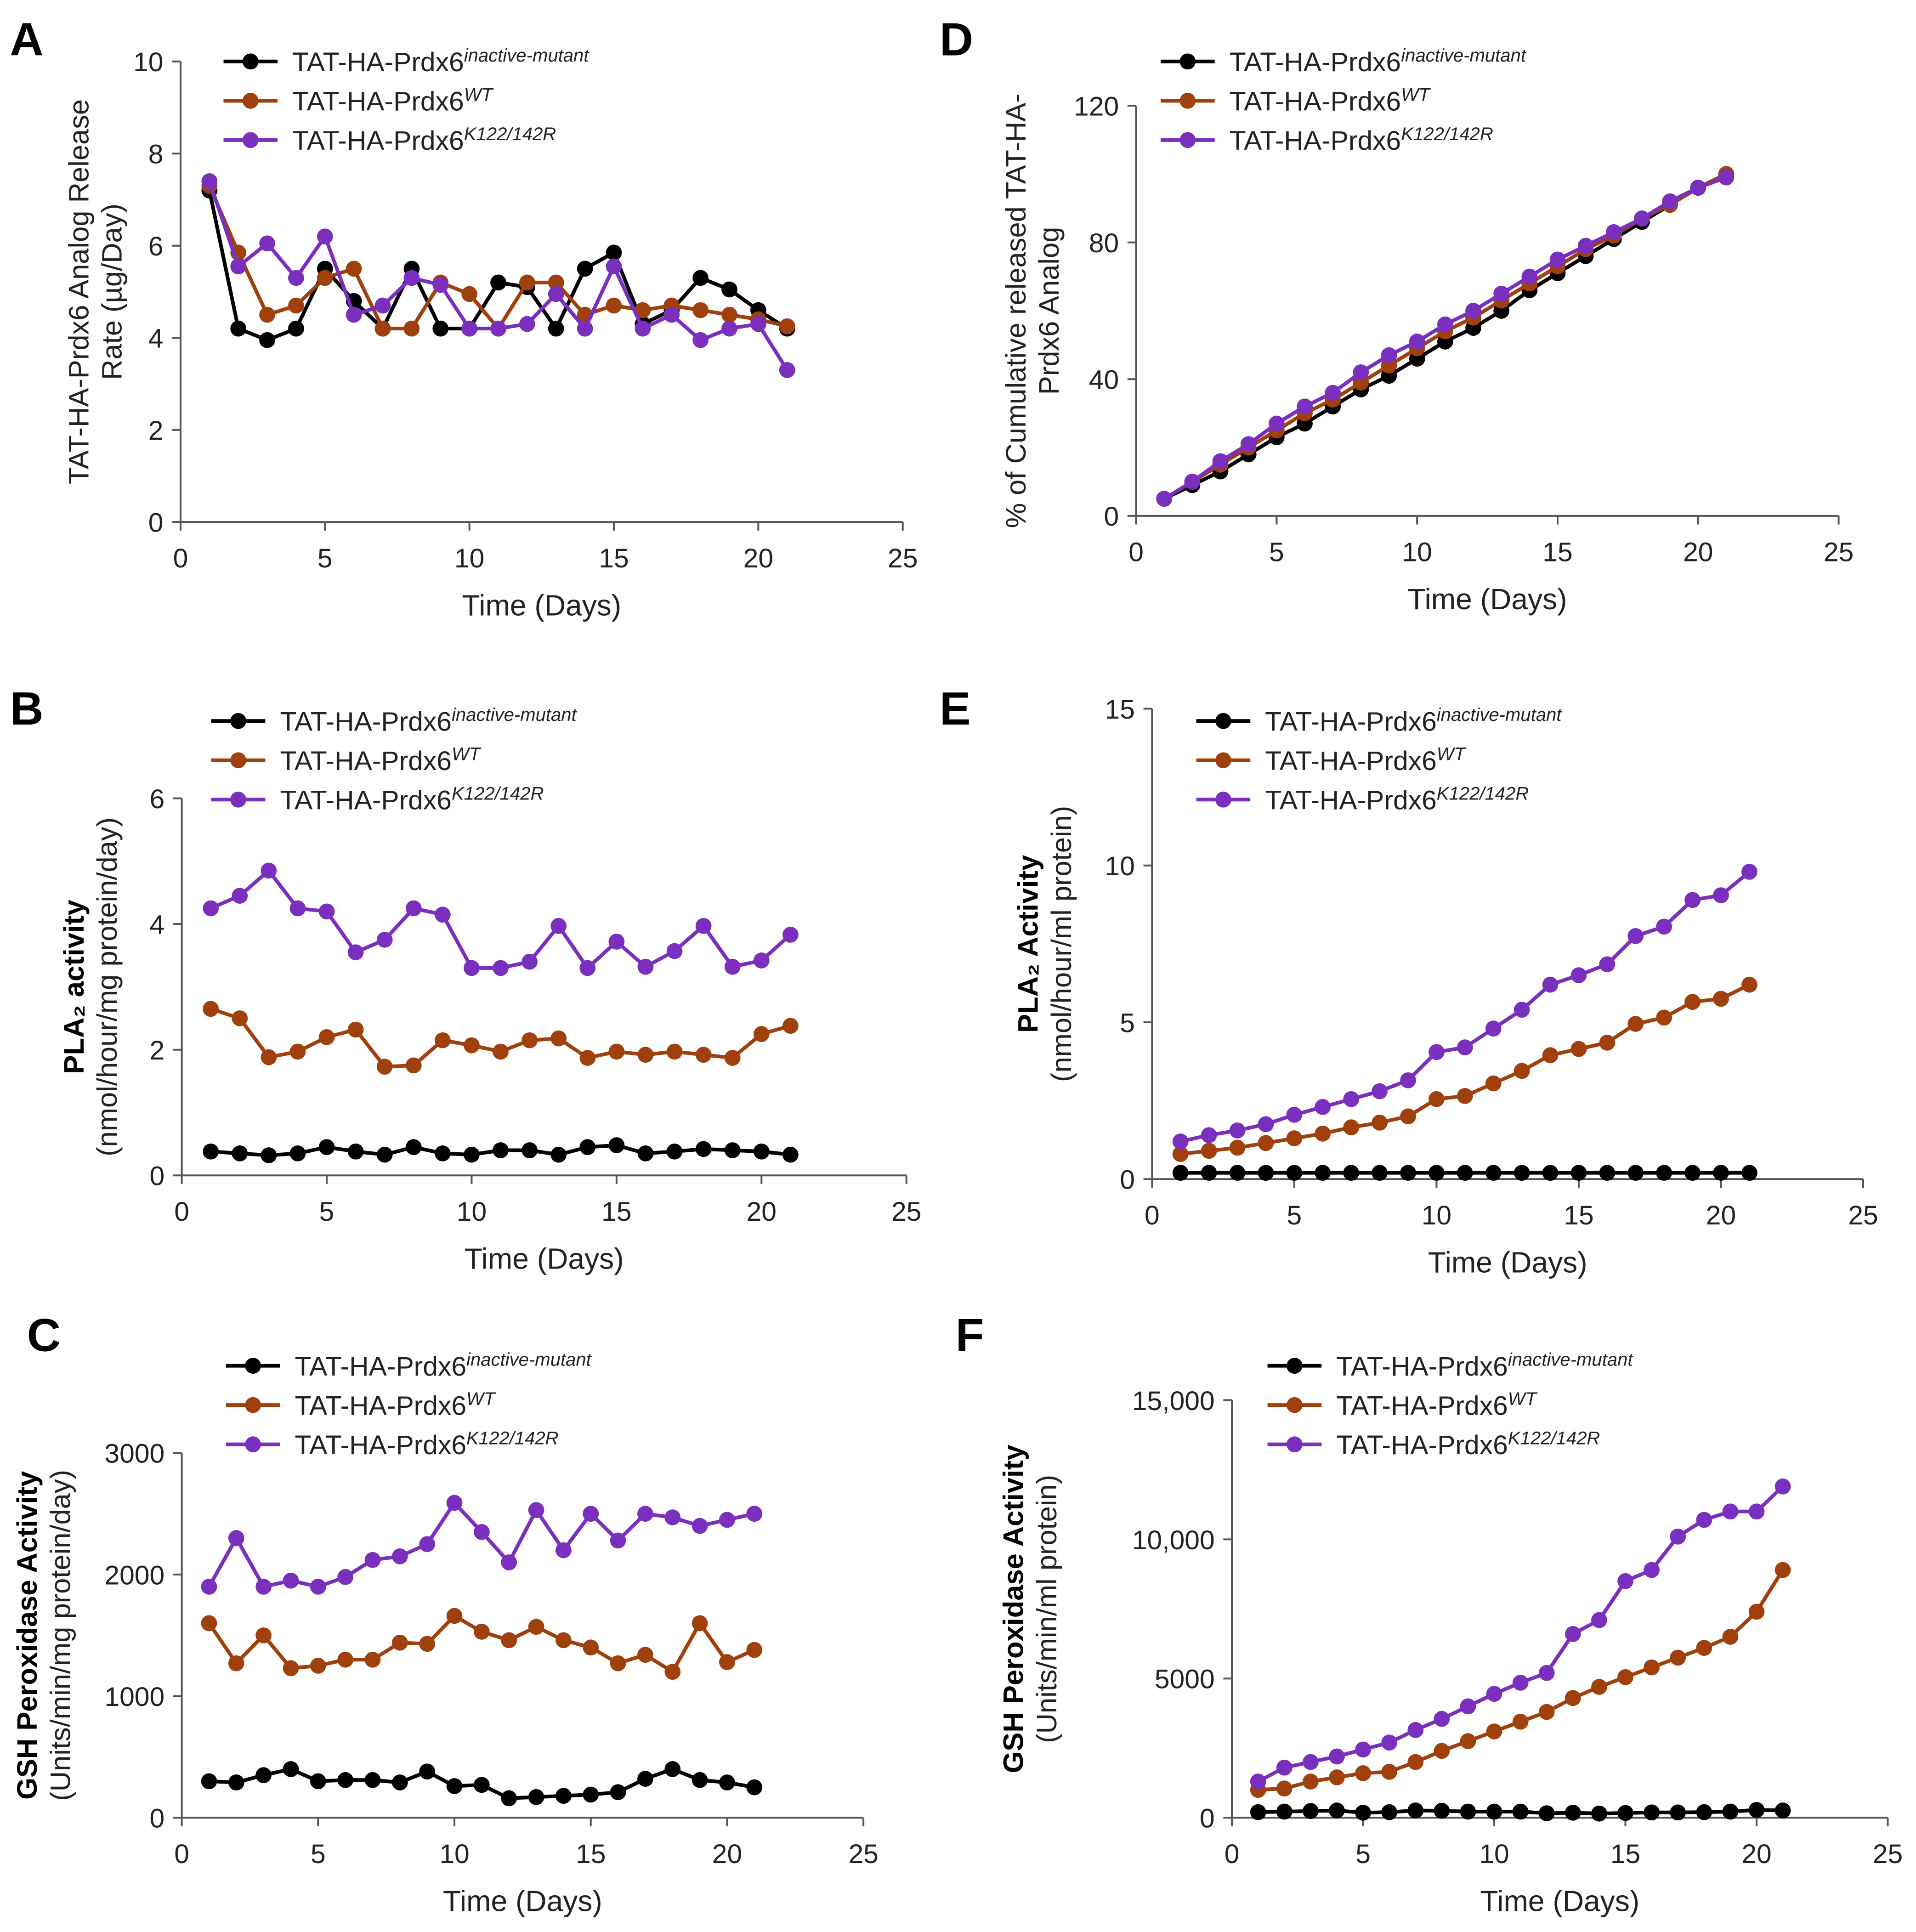 The image size is (1916, 1932). I want to click on series-line, so click(1520, 1634).